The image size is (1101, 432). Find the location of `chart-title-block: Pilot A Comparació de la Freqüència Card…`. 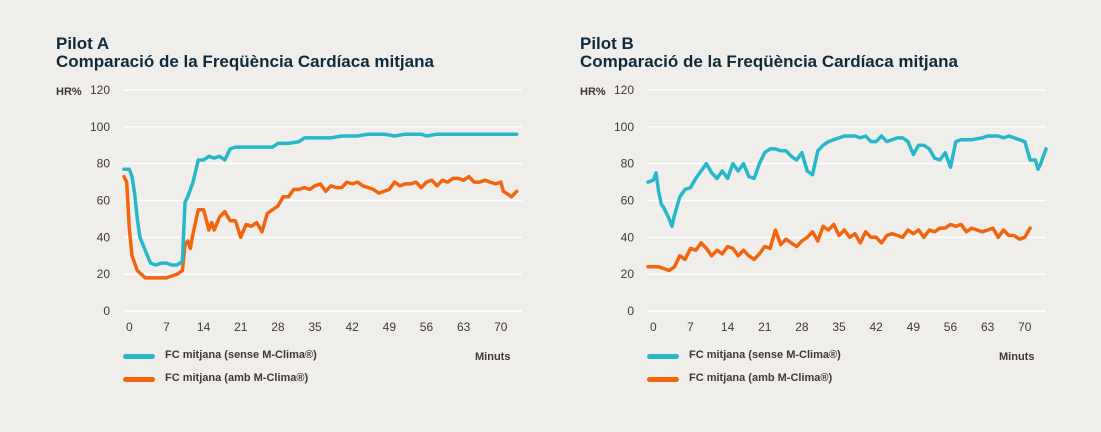

chart-title-block: Pilot A Comparació de la Freqüència Card… is located at coordinates (245, 53).